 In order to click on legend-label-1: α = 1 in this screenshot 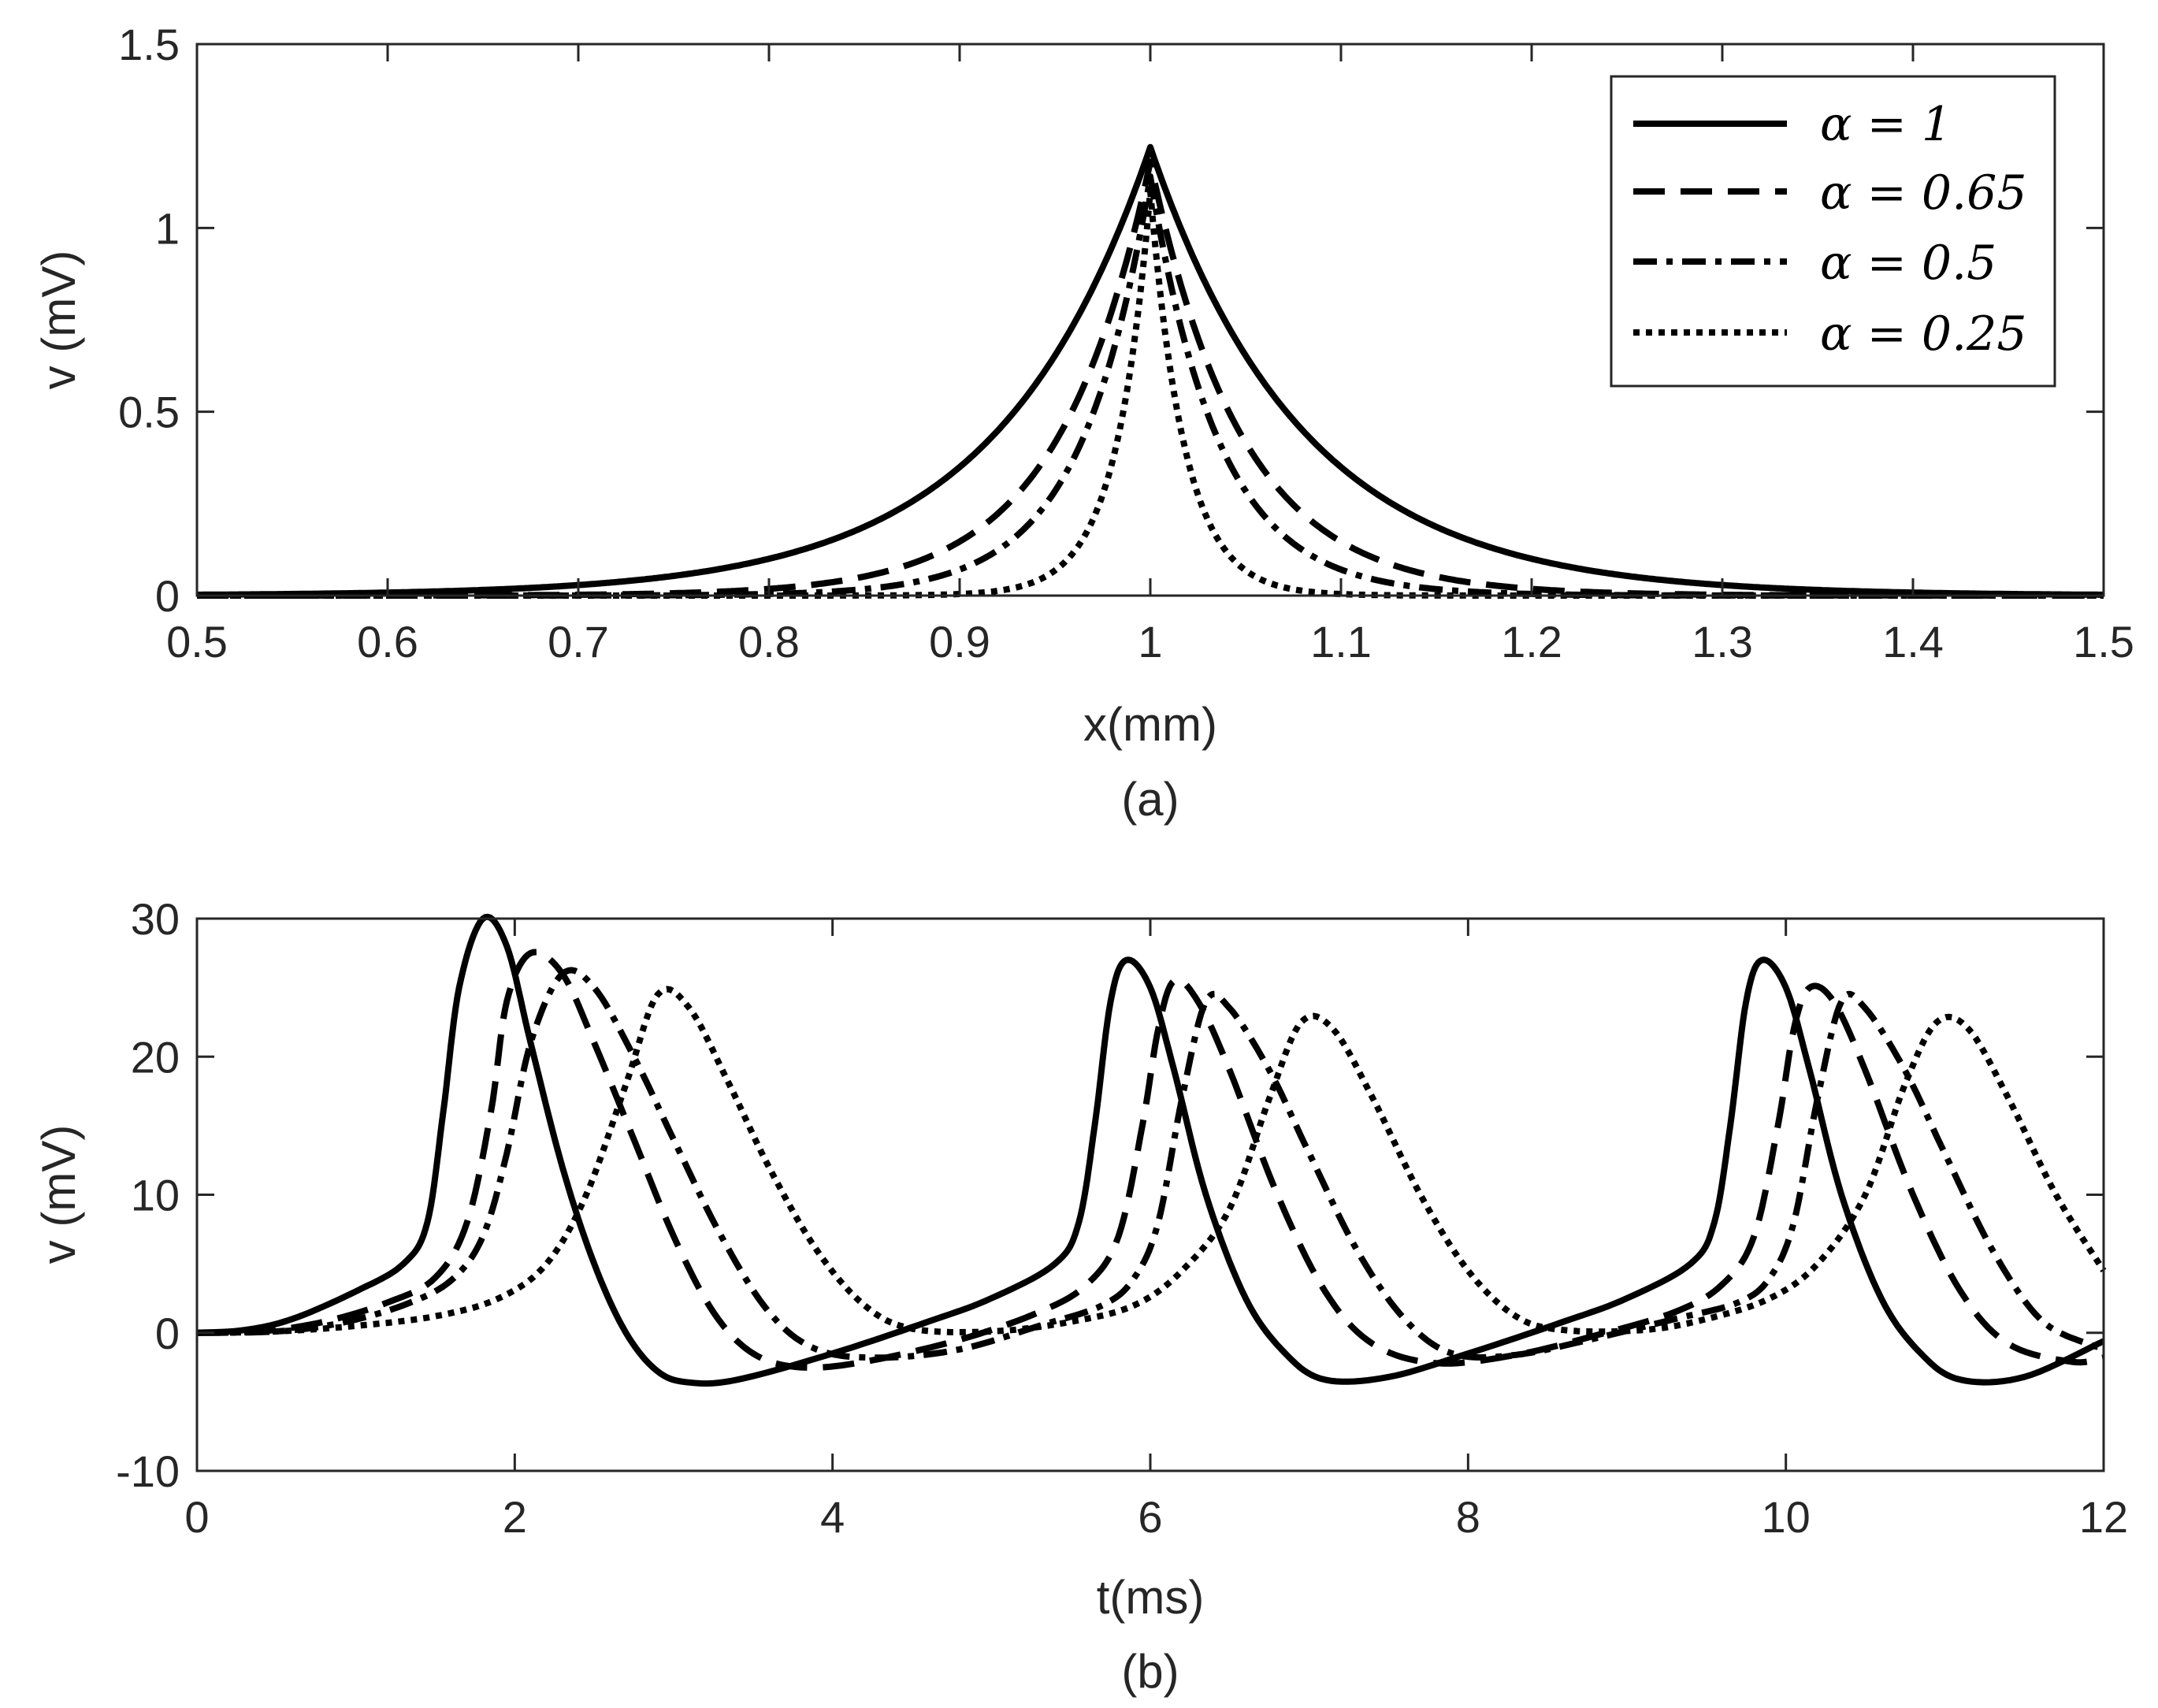, I will do `click(1886, 125)`.